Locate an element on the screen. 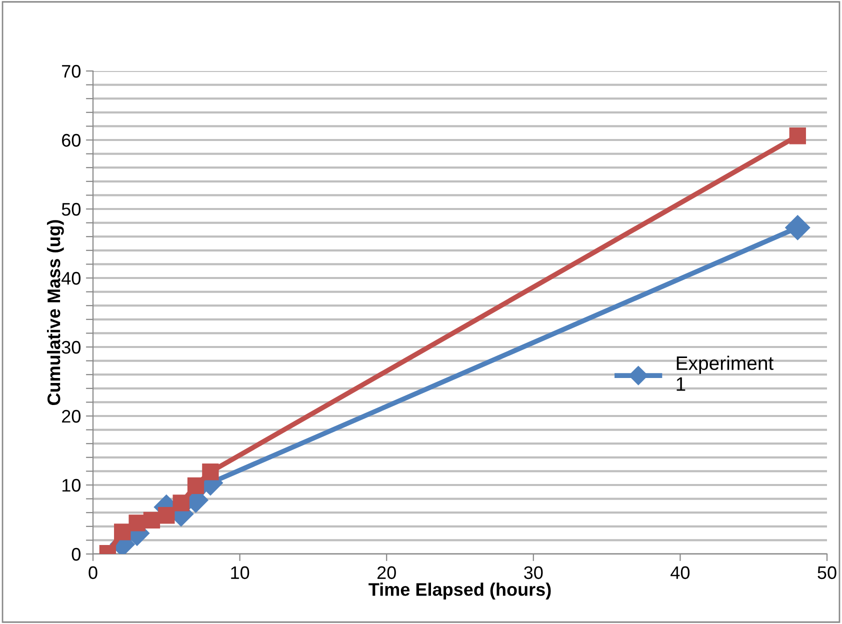  y-tick-label: 50 is located at coordinates (71, 209).